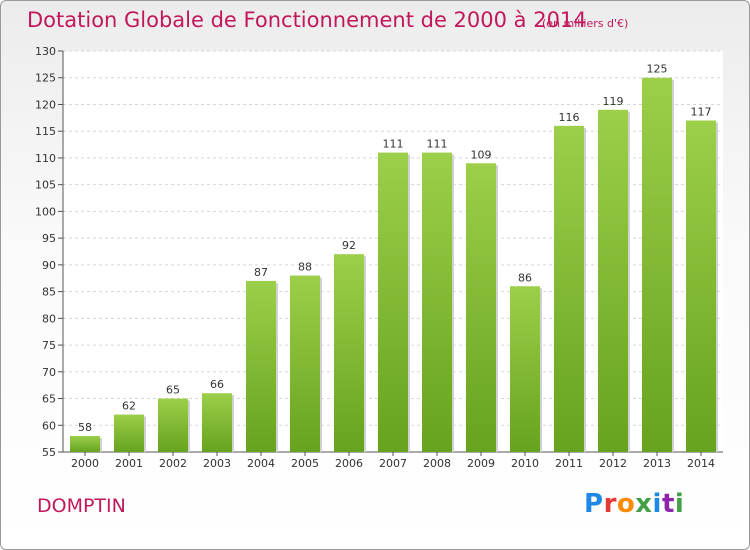 This screenshot has height=550, width=750. Describe the element at coordinates (49, 318) in the screenshot. I see `y-tick-label: 80` at that location.